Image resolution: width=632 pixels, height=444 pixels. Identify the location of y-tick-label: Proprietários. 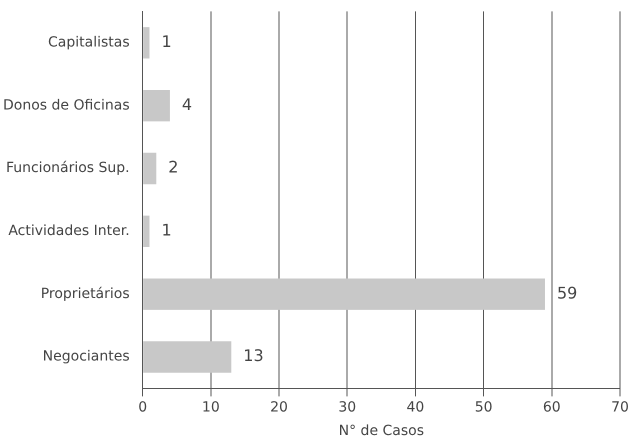
(85, 294).